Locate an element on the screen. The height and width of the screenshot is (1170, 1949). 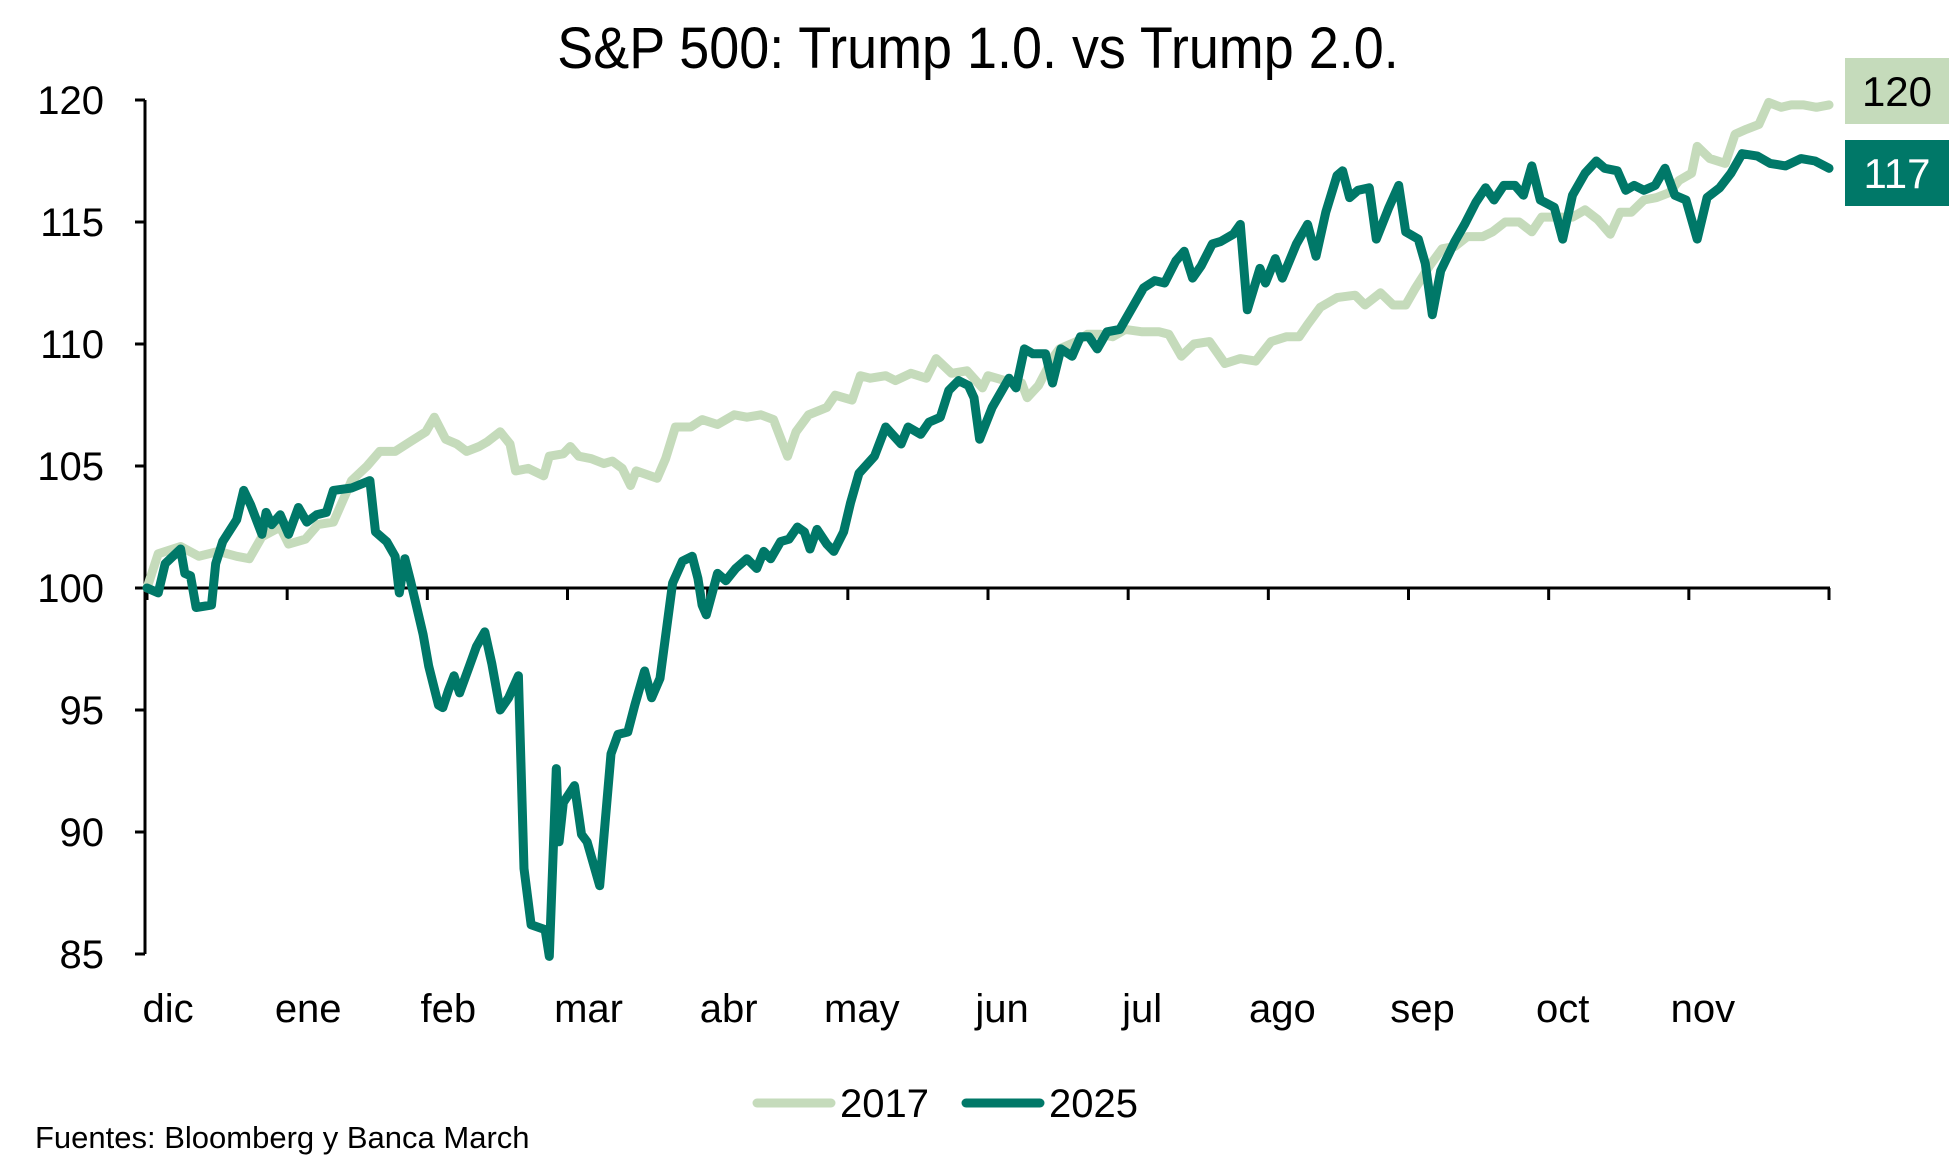
y-tick-label: 105 is located at coordinates (70, 467).